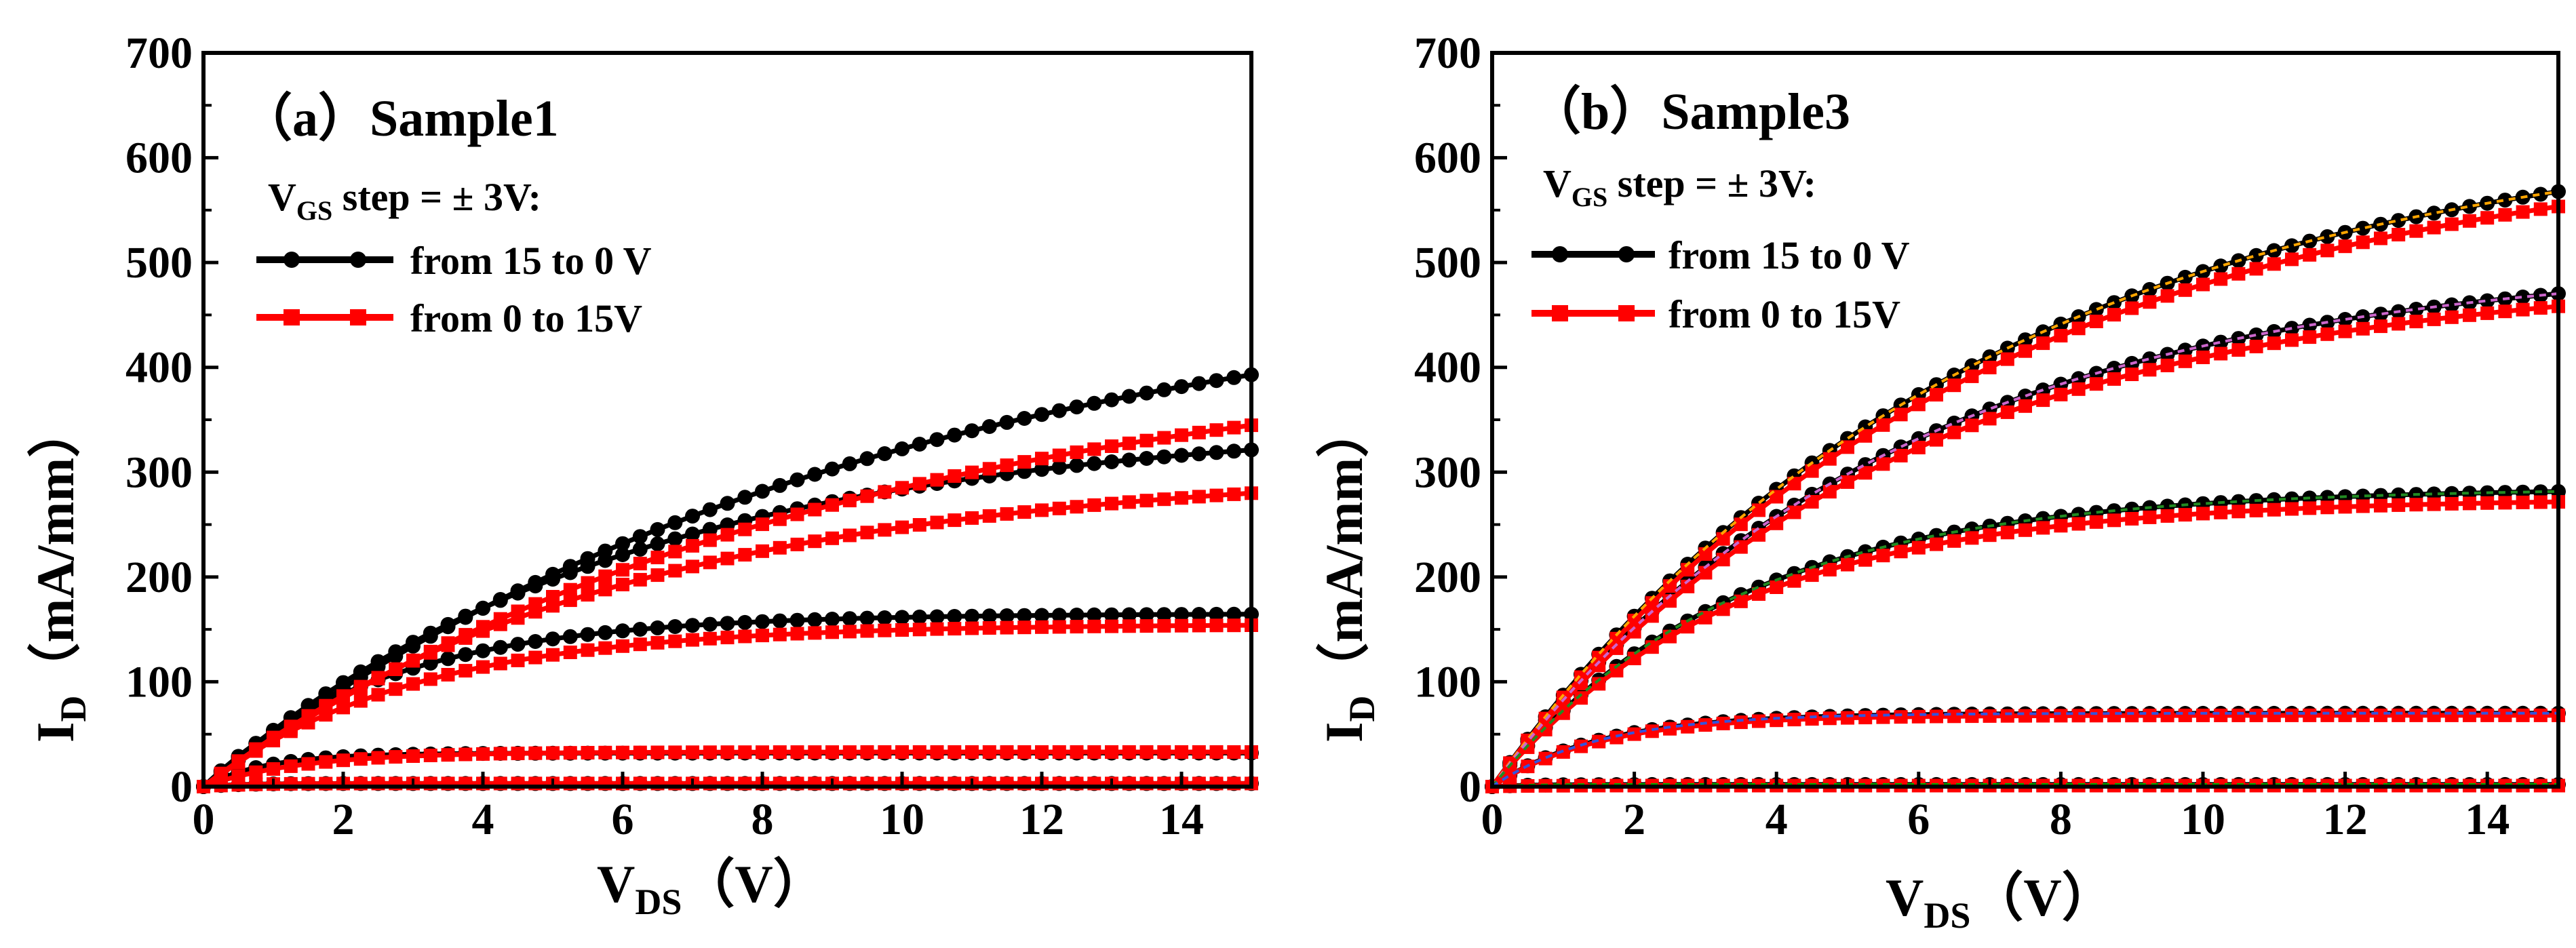 The width and height of the screenshot is (2576, 948). I want to click on legend-title-a: VGS step = ± 3V:, so click(404, 201).